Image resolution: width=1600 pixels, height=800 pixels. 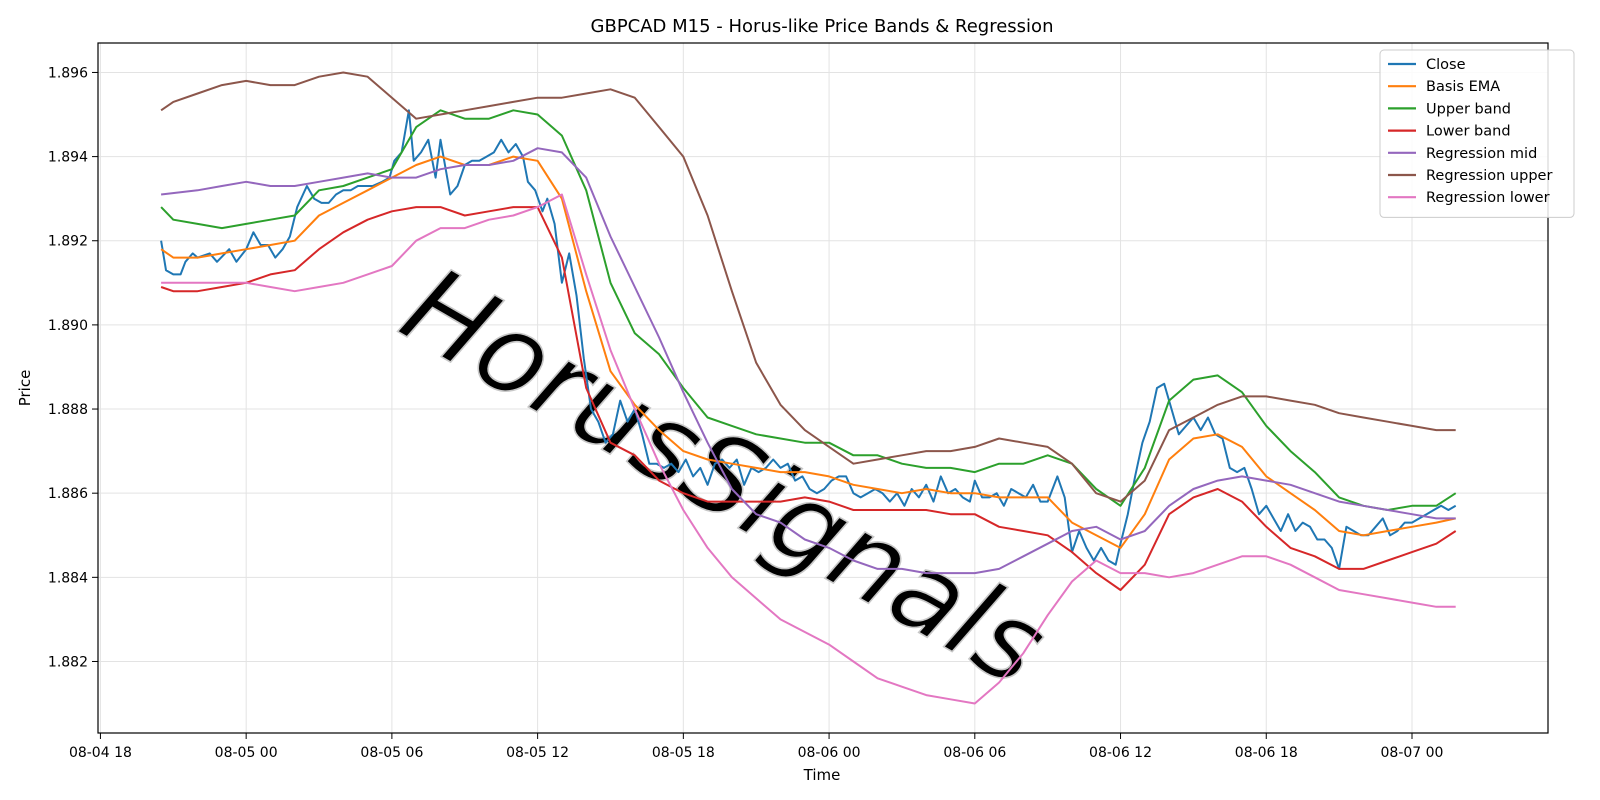 I want to click on x-tick-label: 08-05 18, so click(x=683, y=753).